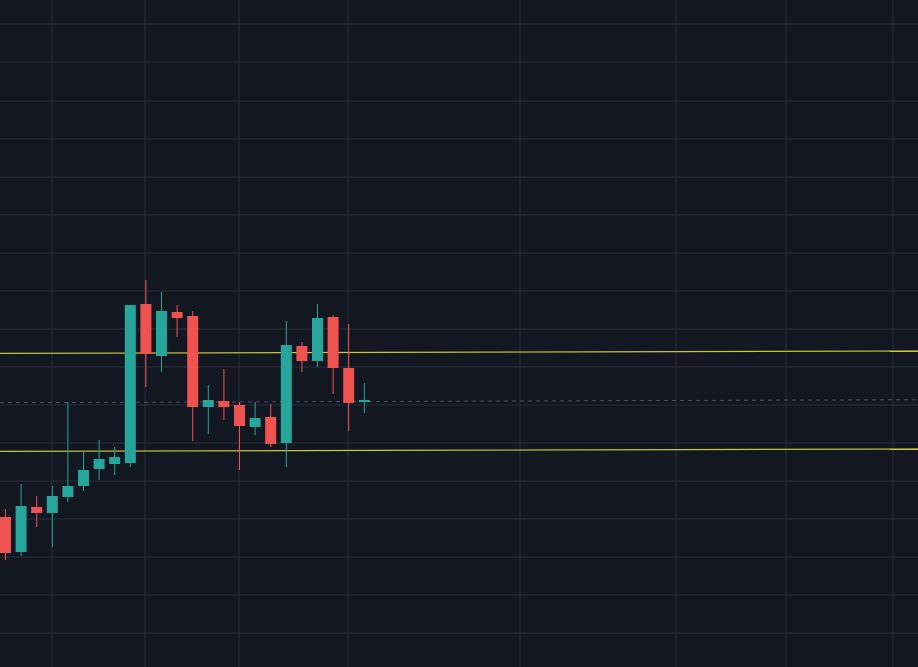  I want to click on last-price-line, so click(459, 401).